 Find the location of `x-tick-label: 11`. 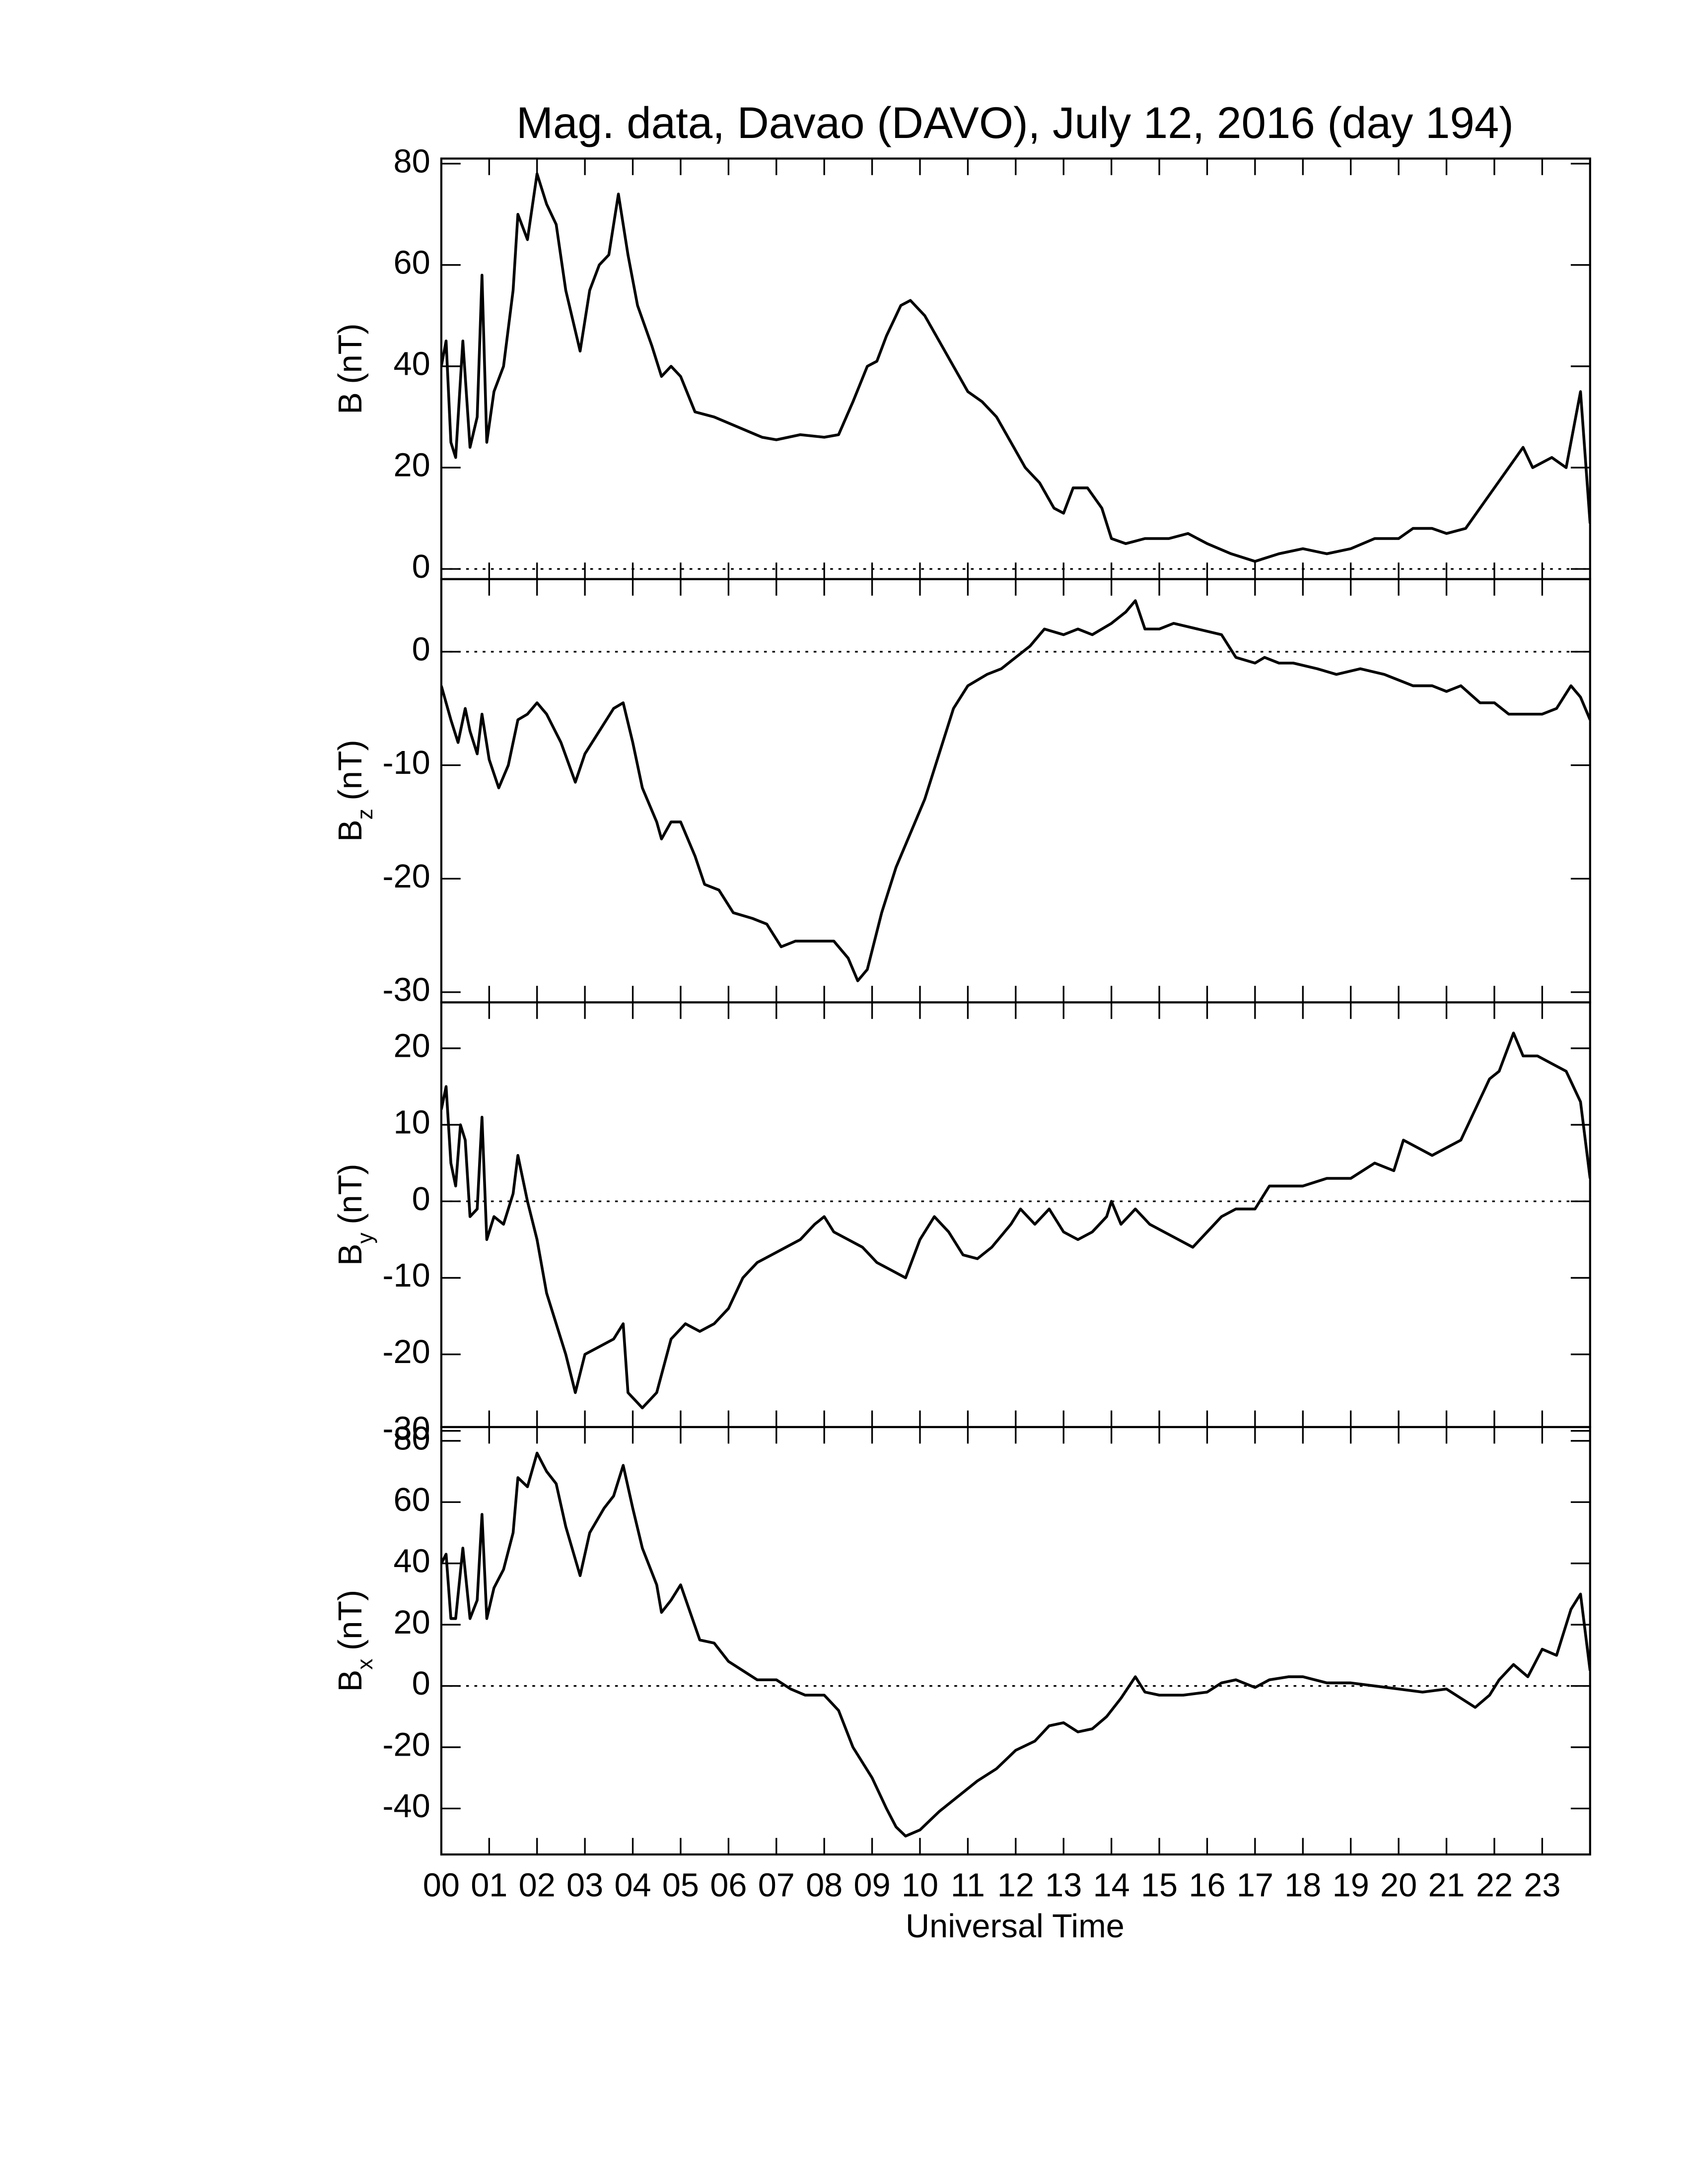

x-tick-label: 11 is located at coordinates (968, 1885).